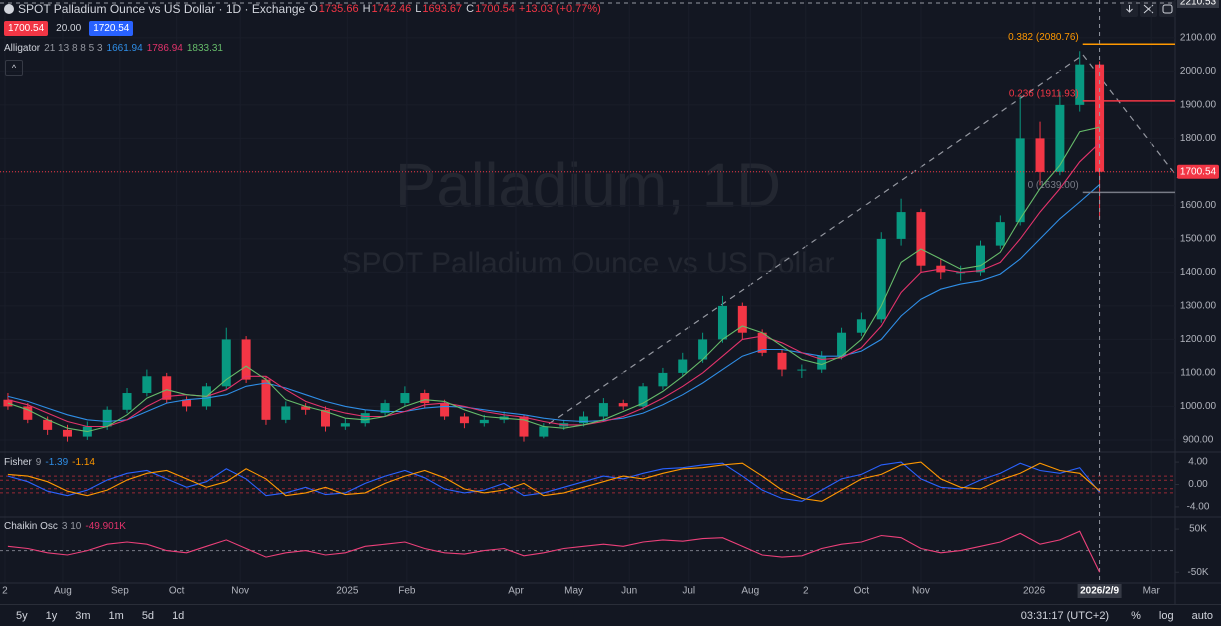 This screenshot has width=1221, height=626. Describe the element at coordinates (57, 462) in the screenshot. I see `legend-value: -1.39` at that location.